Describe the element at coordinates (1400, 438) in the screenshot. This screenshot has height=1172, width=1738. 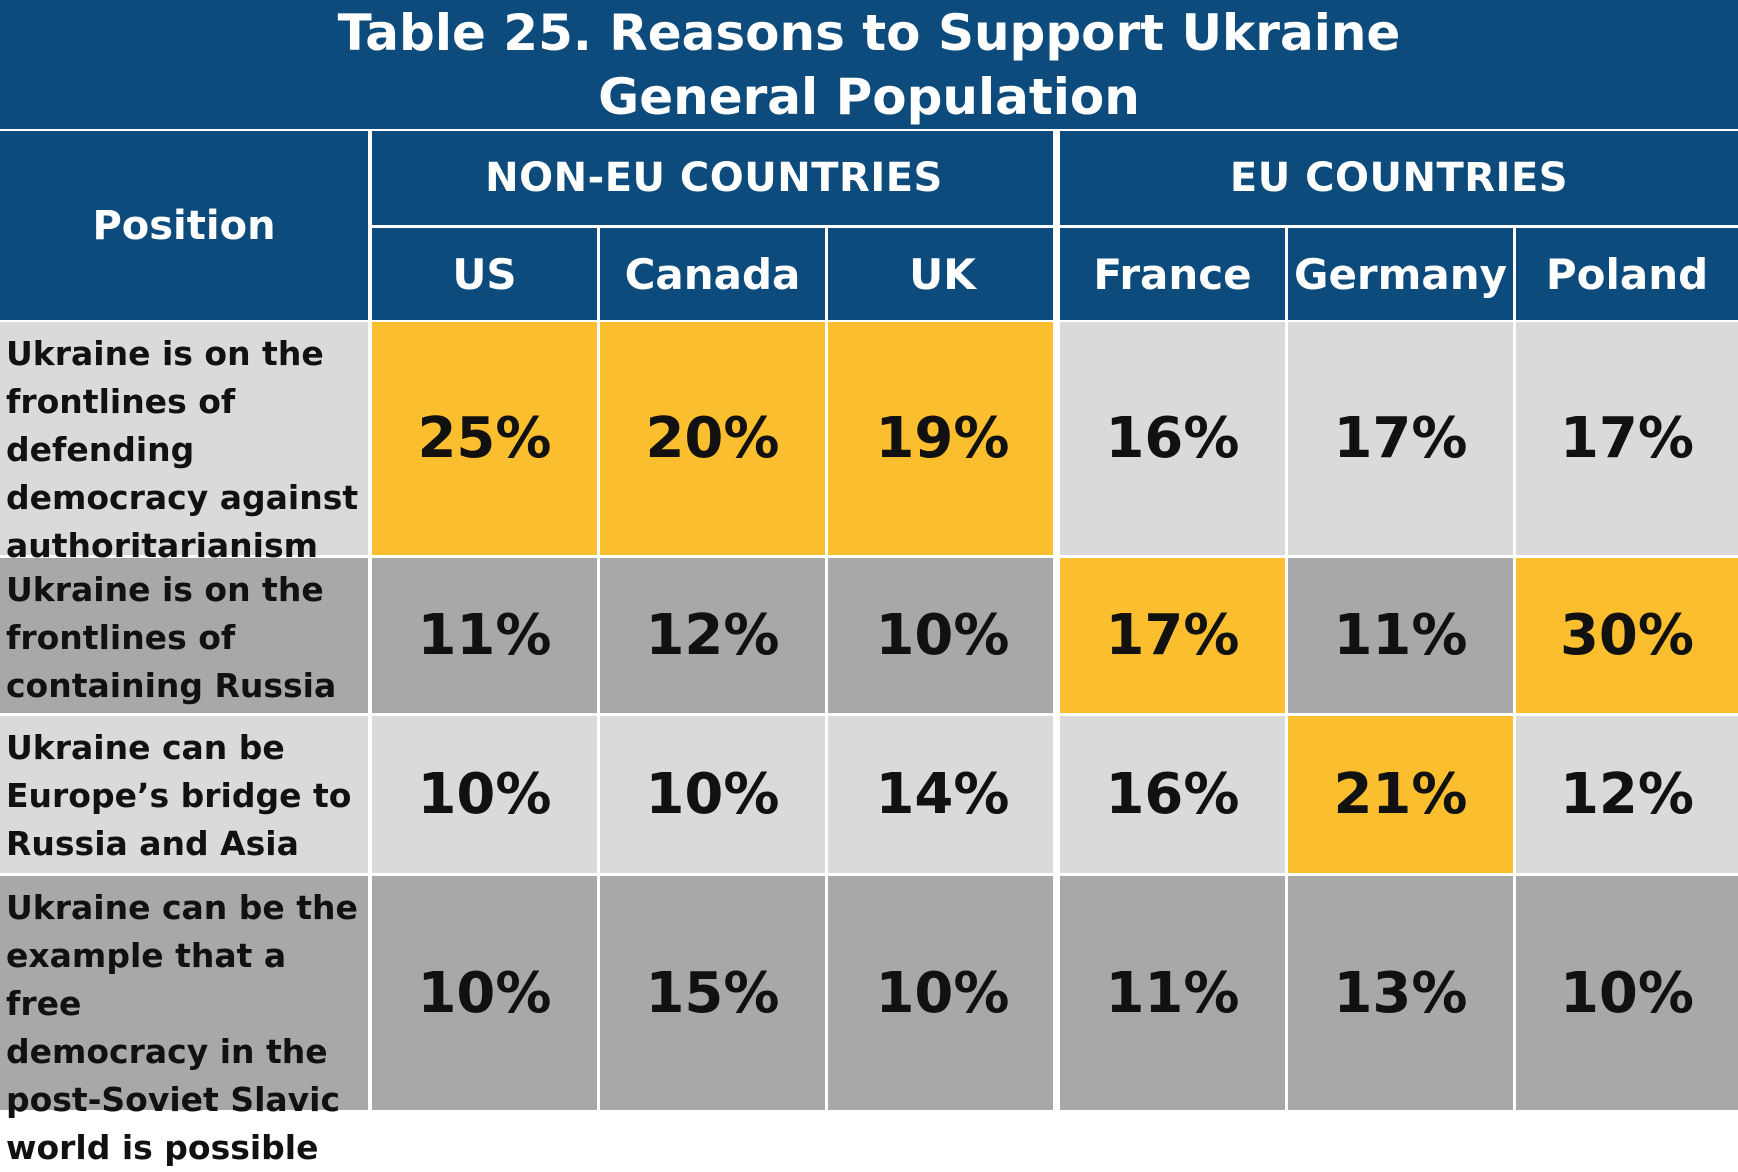
I see `value-cell-germany: 17%` at that location.